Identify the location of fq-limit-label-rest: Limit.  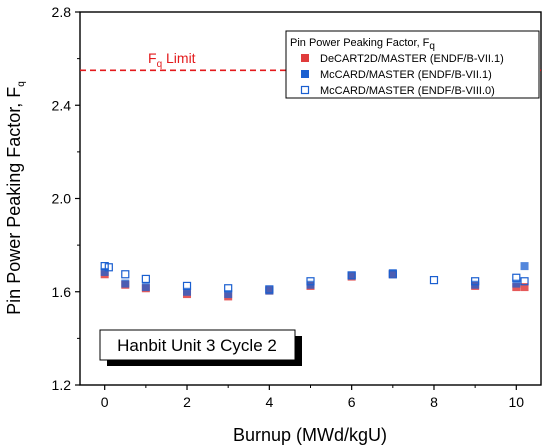
(179, 58).